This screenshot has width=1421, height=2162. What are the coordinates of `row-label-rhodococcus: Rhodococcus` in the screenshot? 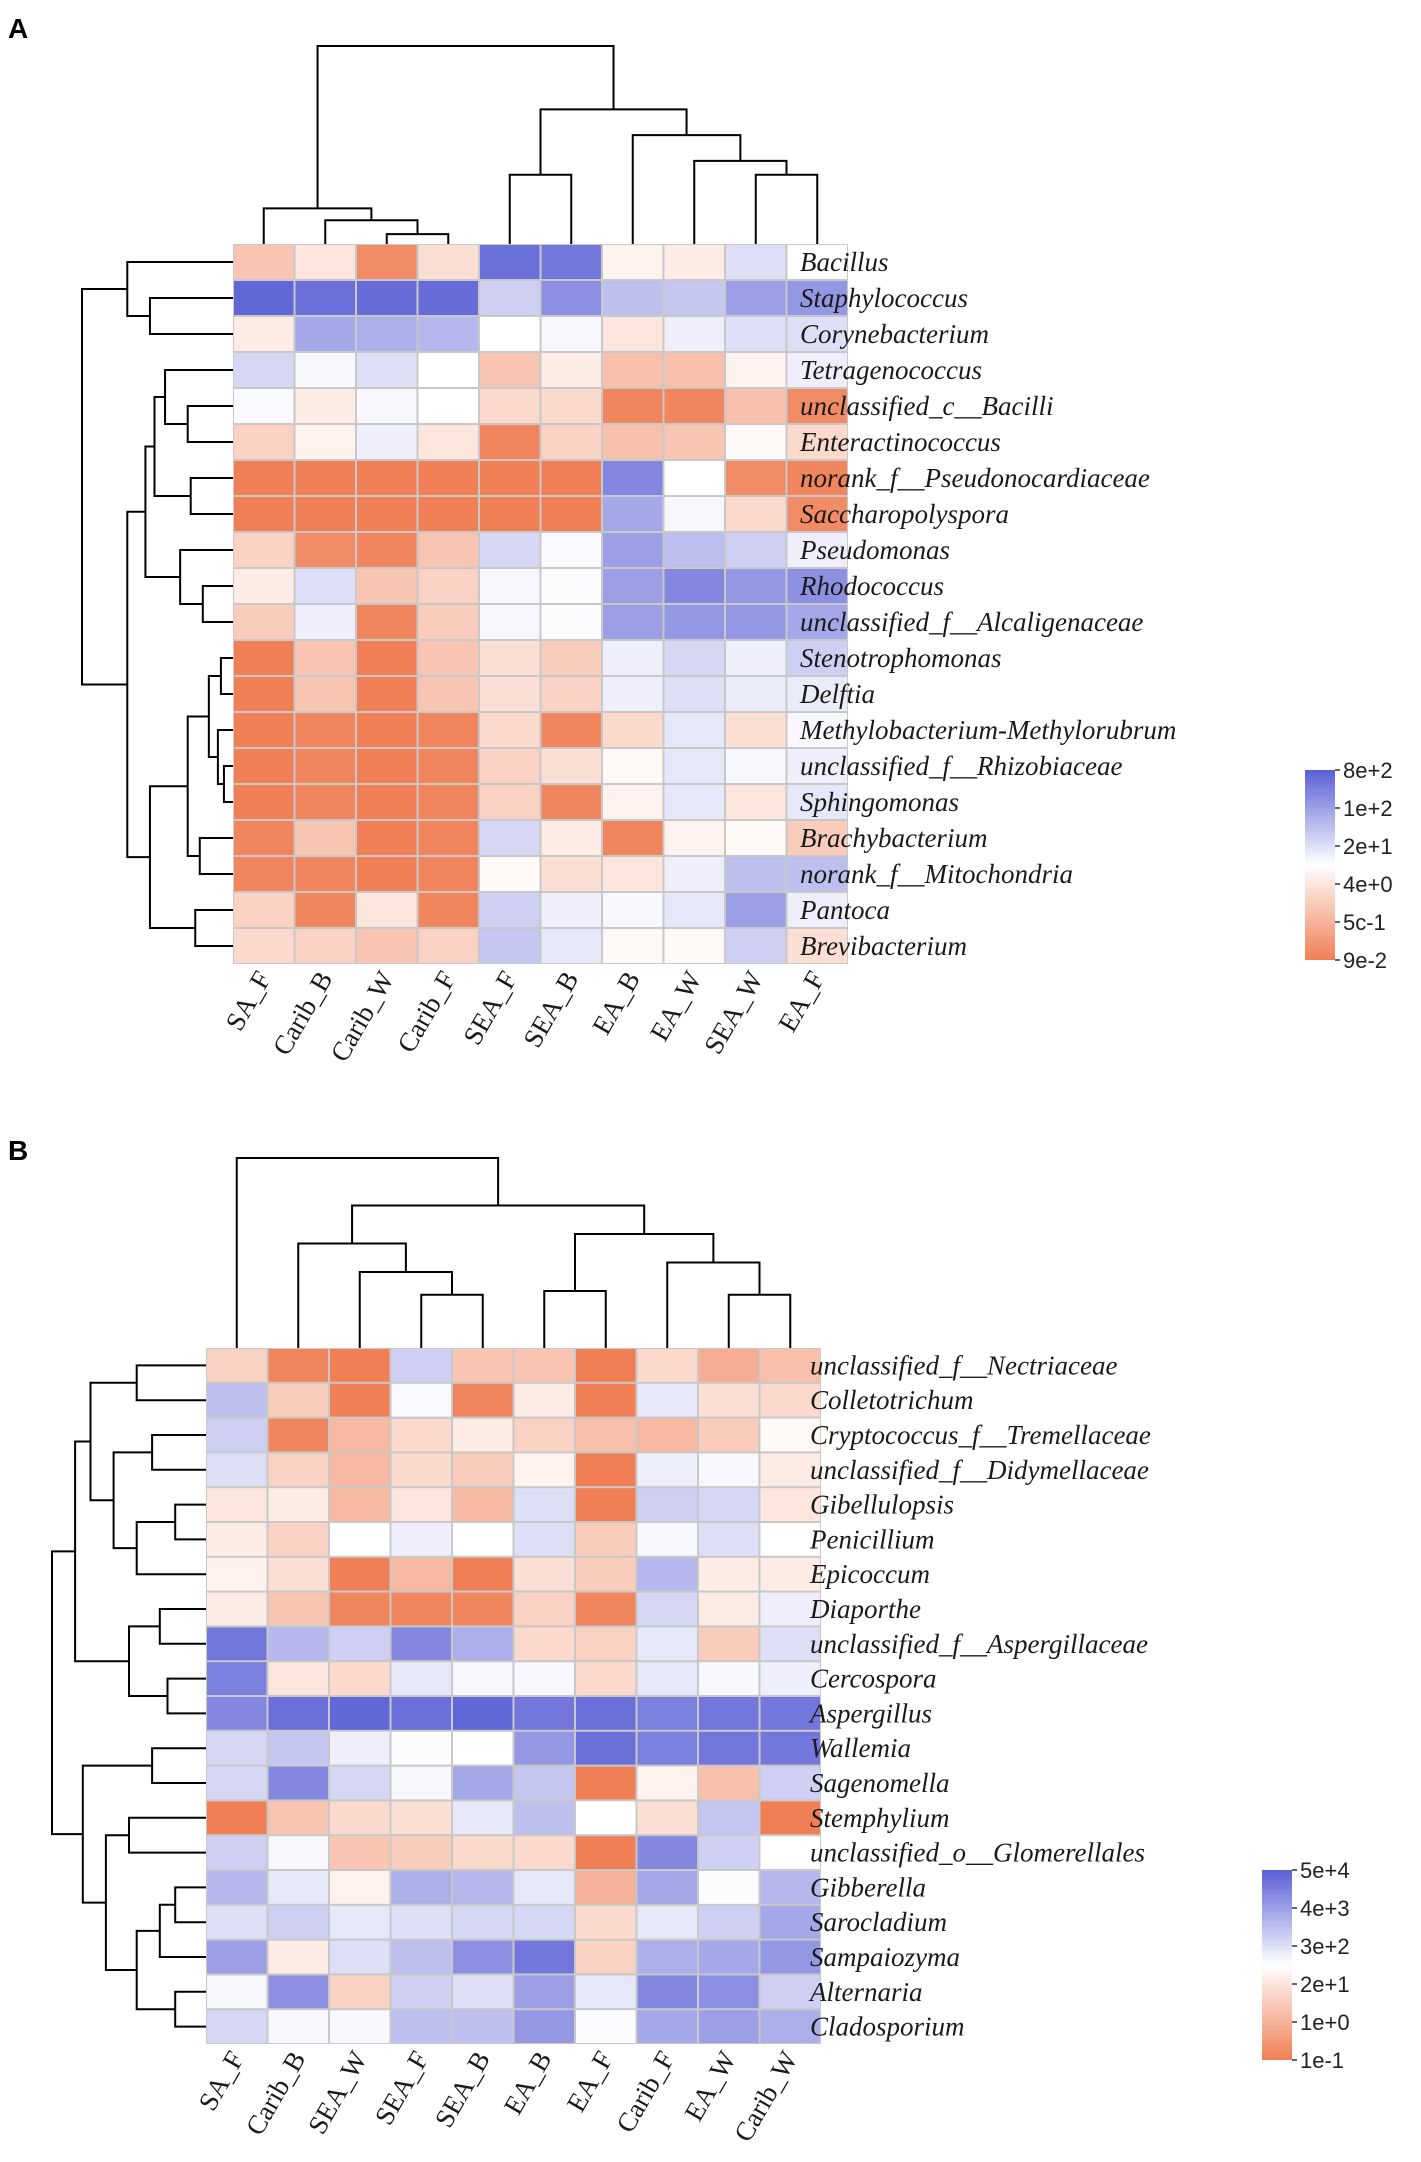 It's located at (871, 586).